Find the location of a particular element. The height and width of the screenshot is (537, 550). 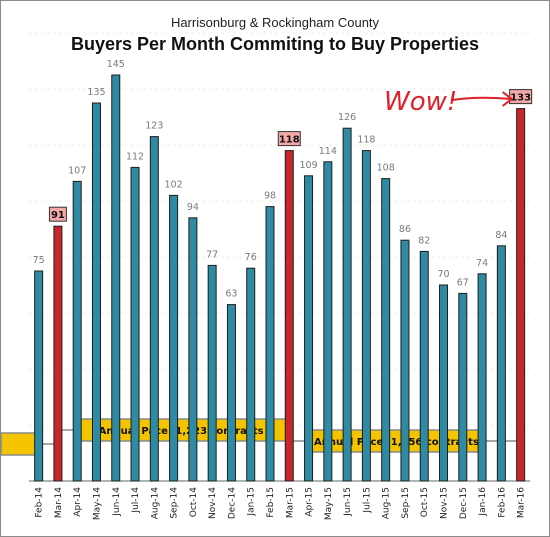

value-label: 91 is located at coordinates (58, 215).